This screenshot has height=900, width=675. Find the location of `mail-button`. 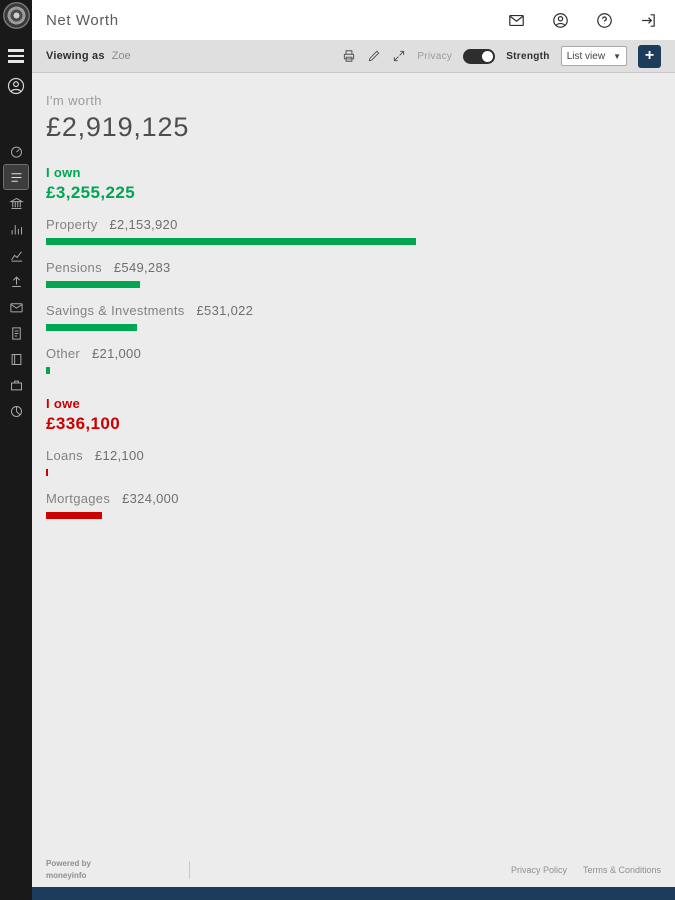

mail-button is located at coordinates (516, 20).